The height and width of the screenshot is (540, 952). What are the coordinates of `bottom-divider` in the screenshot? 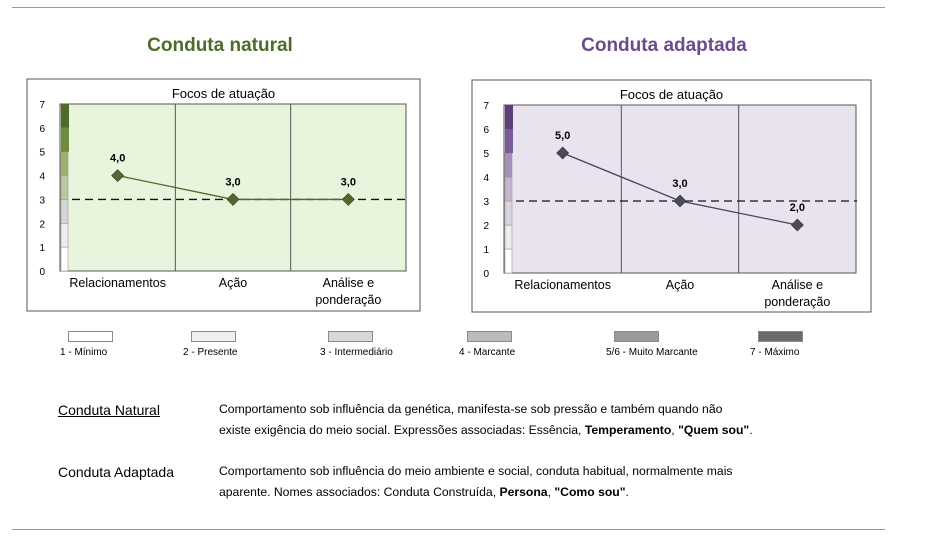 It's located at (448, 529).